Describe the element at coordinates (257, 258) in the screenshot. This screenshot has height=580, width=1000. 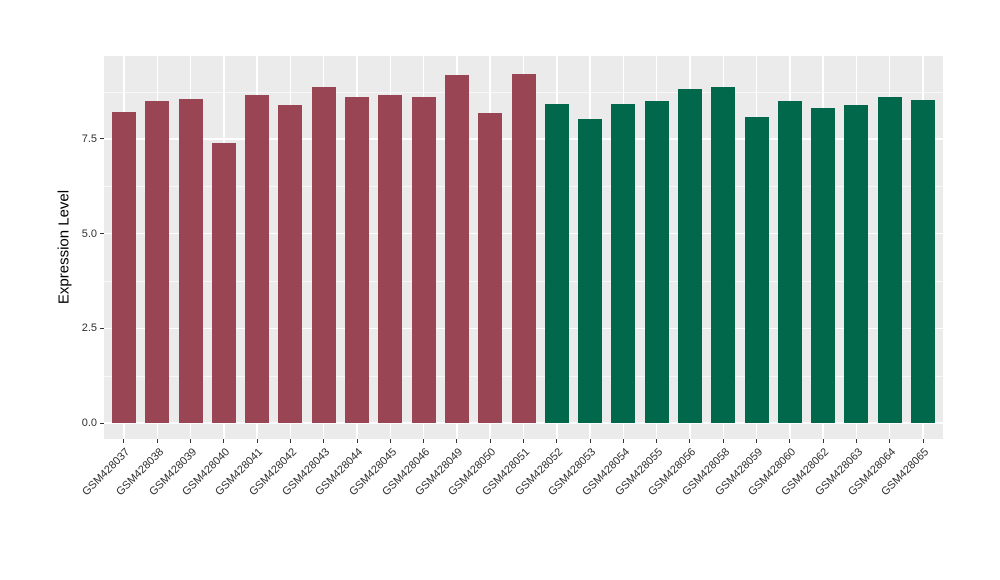
I see `bar-GSM428041` at that location.